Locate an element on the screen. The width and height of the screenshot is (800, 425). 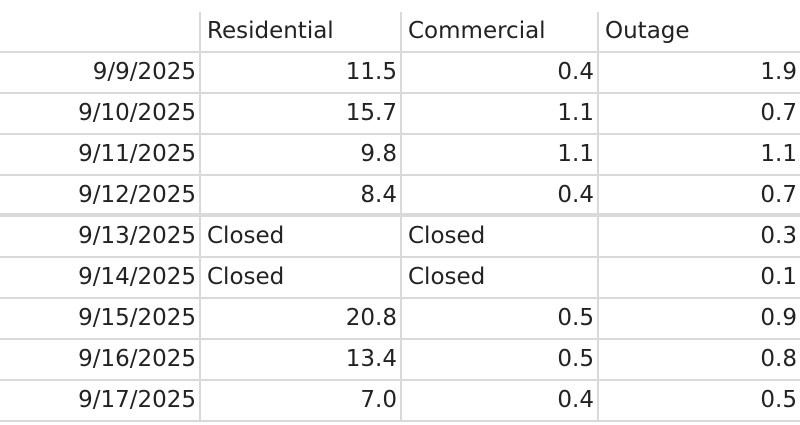
residential-cell: 7.0 is located at coordinates (301, 401).